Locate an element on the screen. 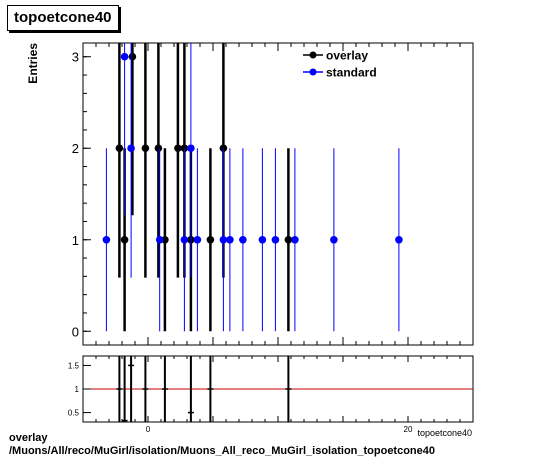  legend-marker-standard-dot is located at coordinates (313, 72).